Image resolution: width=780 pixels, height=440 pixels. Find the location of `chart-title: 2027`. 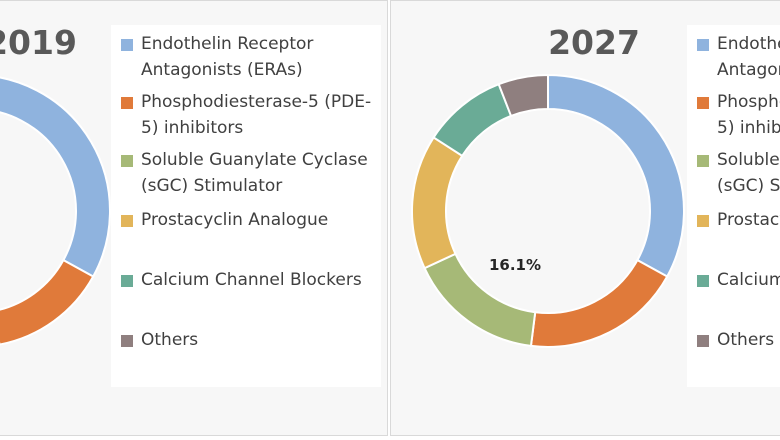

chart-title: 2027 is located at coordinates (594, 42).